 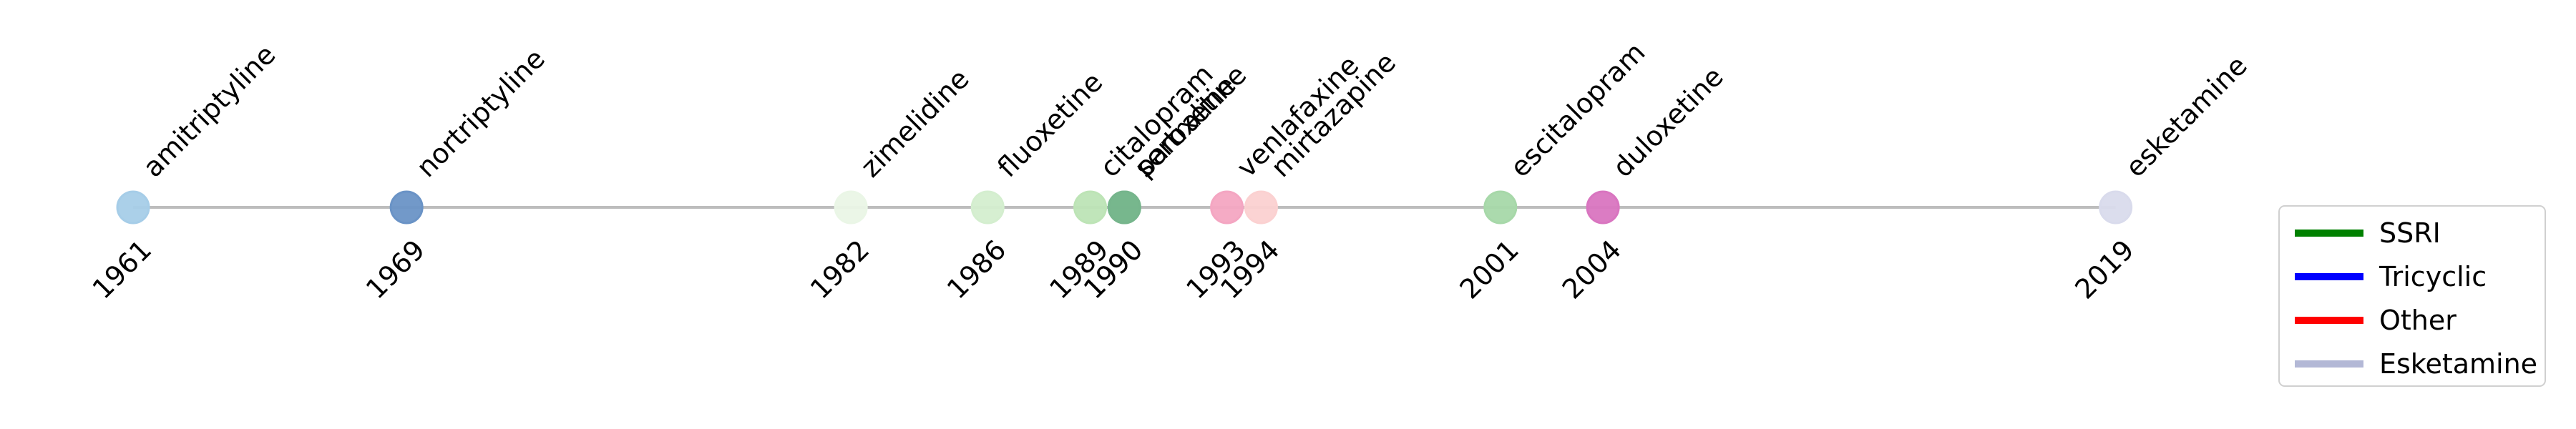 I want to click on legend-label-esketamine: Esketamine, so click(x=2458, y=364).